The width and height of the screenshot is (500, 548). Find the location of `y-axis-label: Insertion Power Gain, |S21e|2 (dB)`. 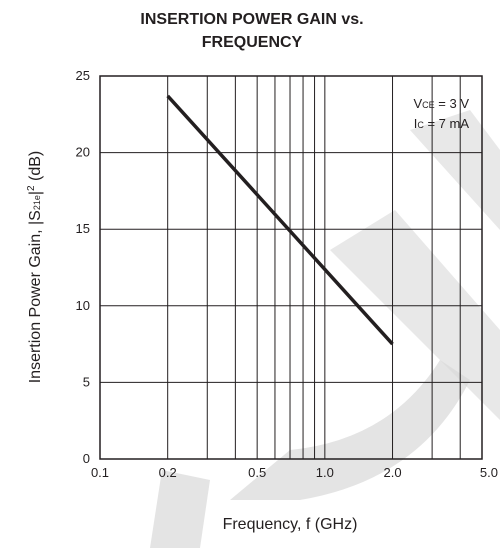

y-axis-label: Insertion Power Gain, |S21e|2 (dB) is located at coordinates (35, 267).